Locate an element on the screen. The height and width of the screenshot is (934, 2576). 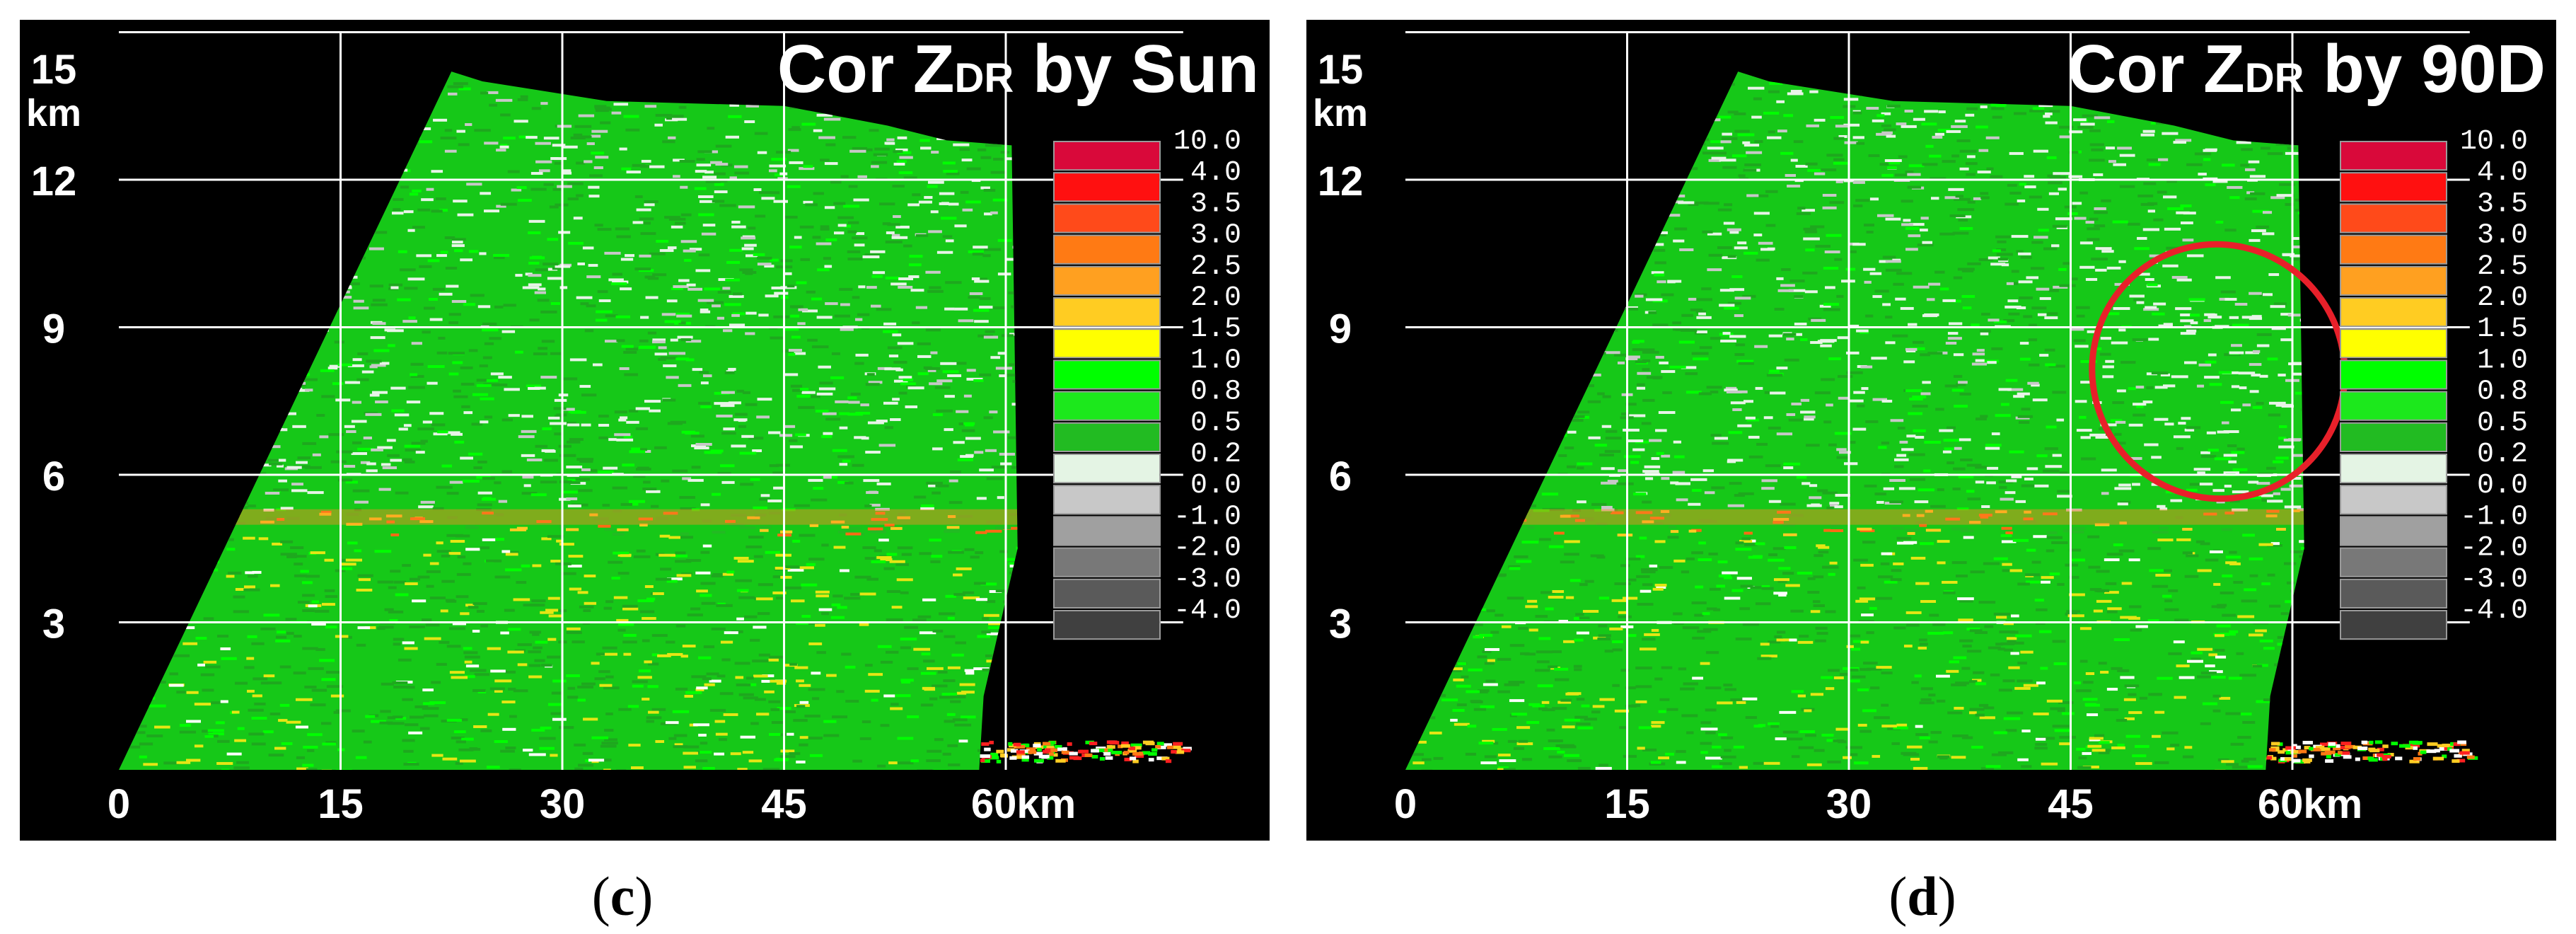
colorbar-label: 1.0 is located at coordinates (2502, 360).